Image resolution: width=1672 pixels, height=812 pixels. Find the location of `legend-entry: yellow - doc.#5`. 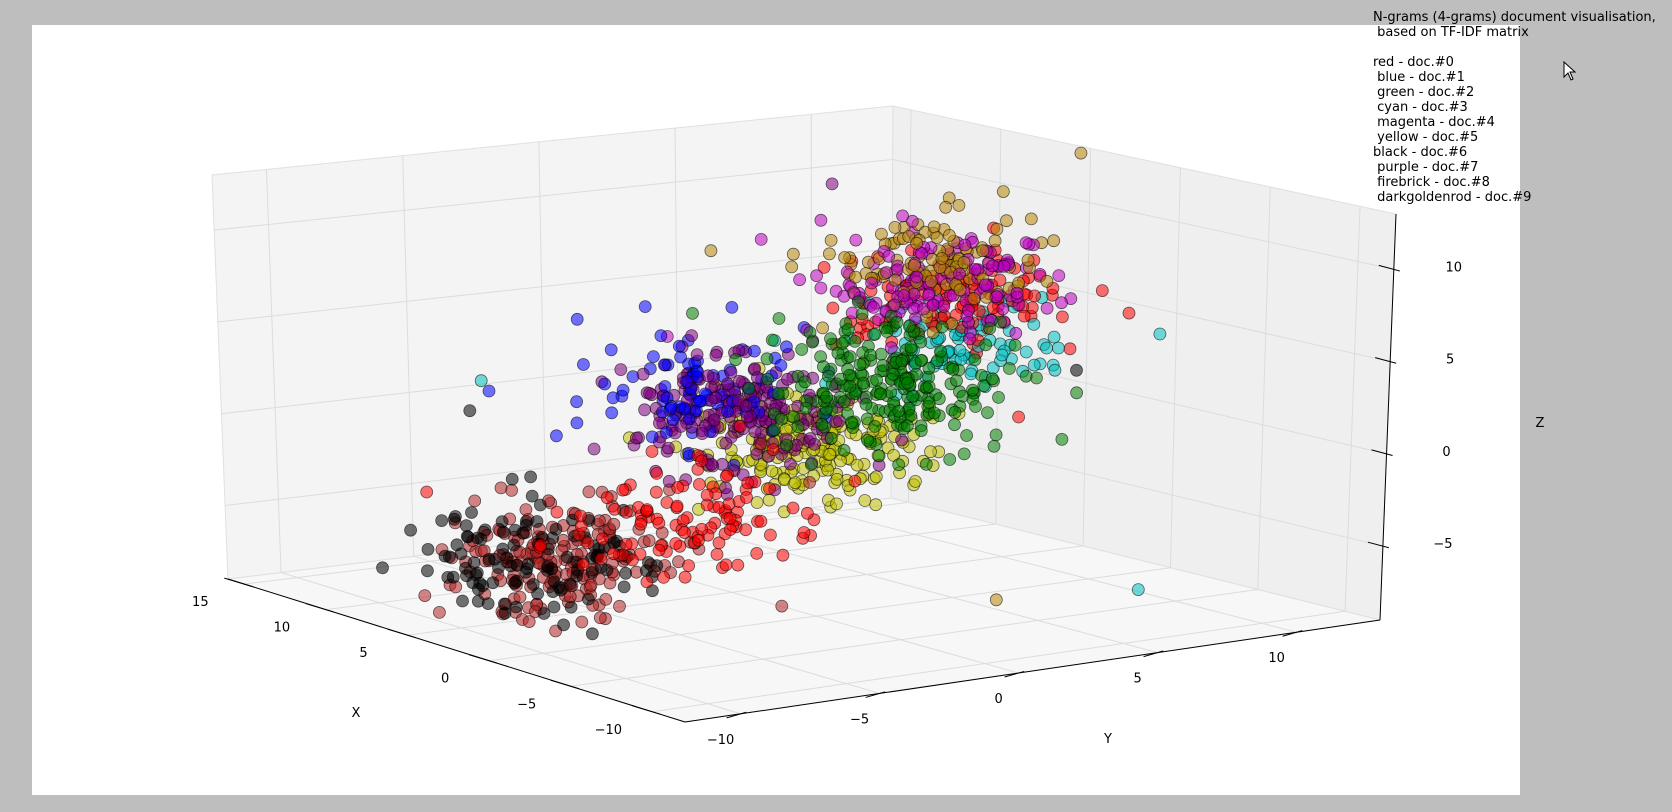

legend-entry: yellow - doc.#5 is located at coordinates (1426, 137).